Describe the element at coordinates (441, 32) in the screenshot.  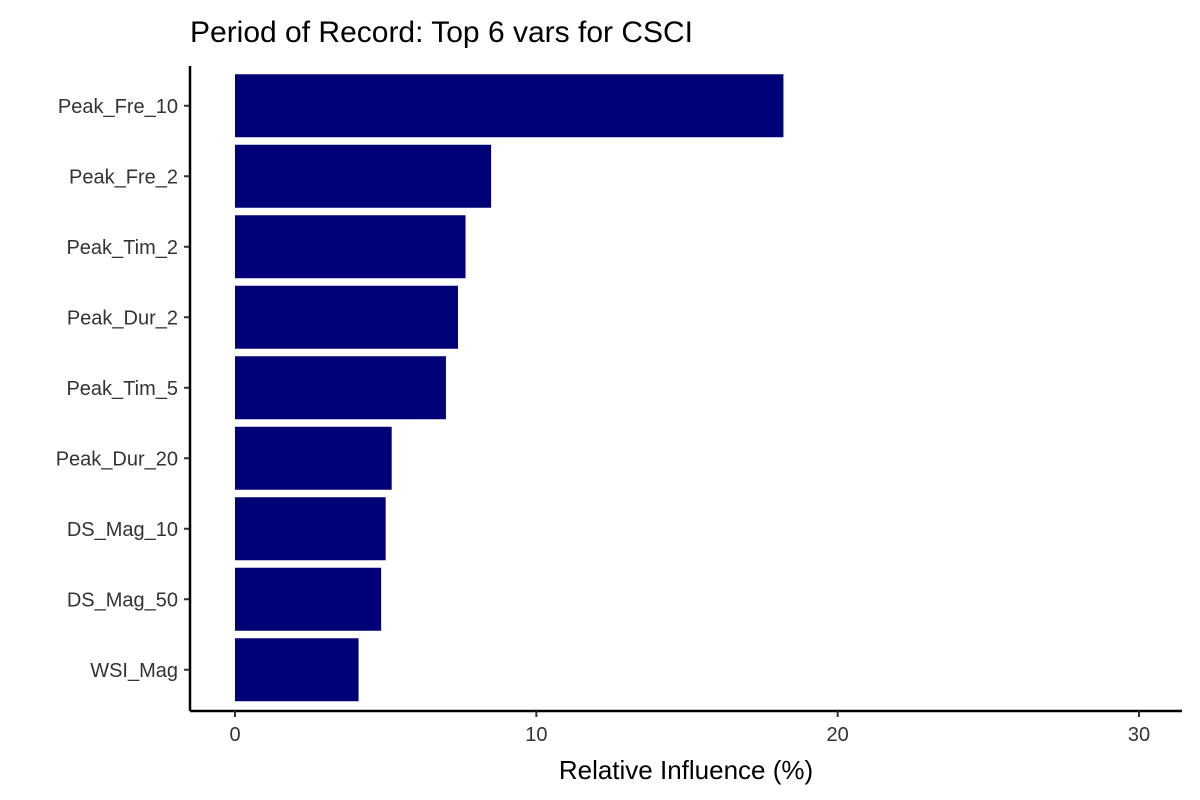
I see `chart-title: Period of Record: Top 6 vars for CSCI` at that location.